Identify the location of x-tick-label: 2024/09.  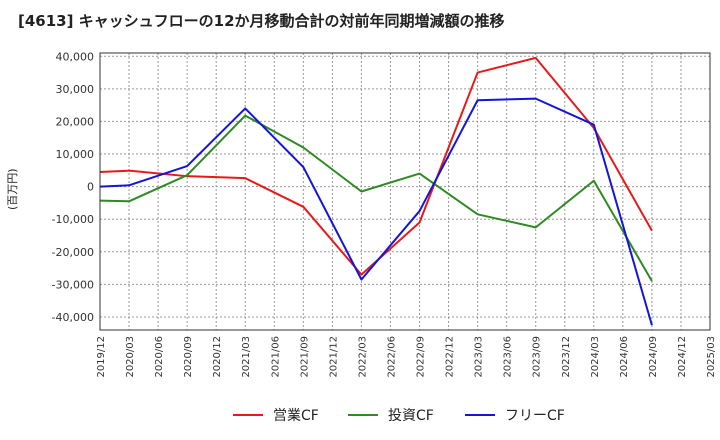
(653, 357).